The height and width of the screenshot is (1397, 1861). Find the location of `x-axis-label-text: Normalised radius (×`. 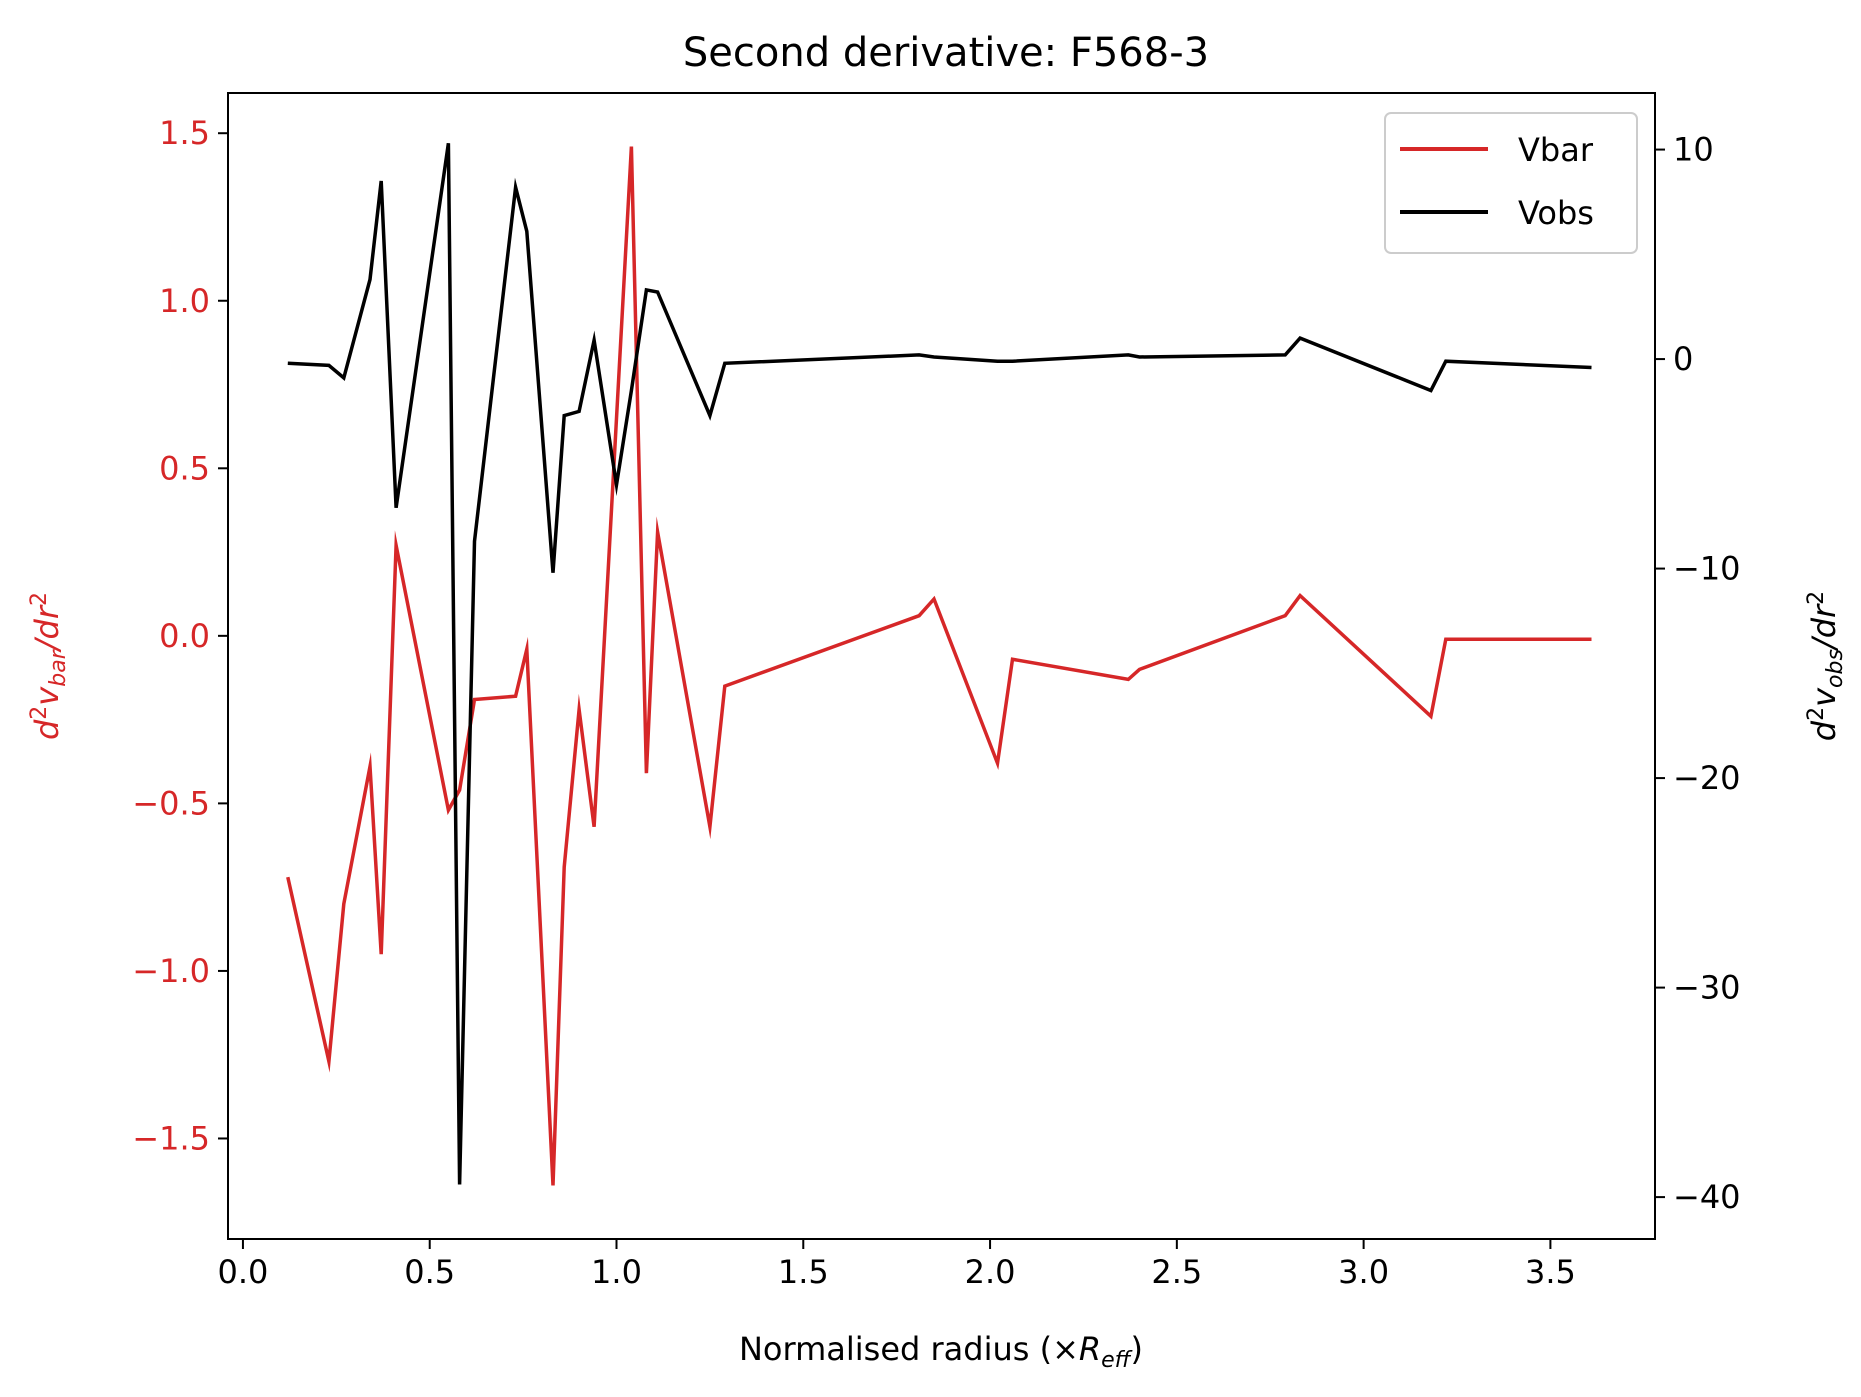

x-axis-label-text: Normalised radius (× is located at coordinates (909, 1349).